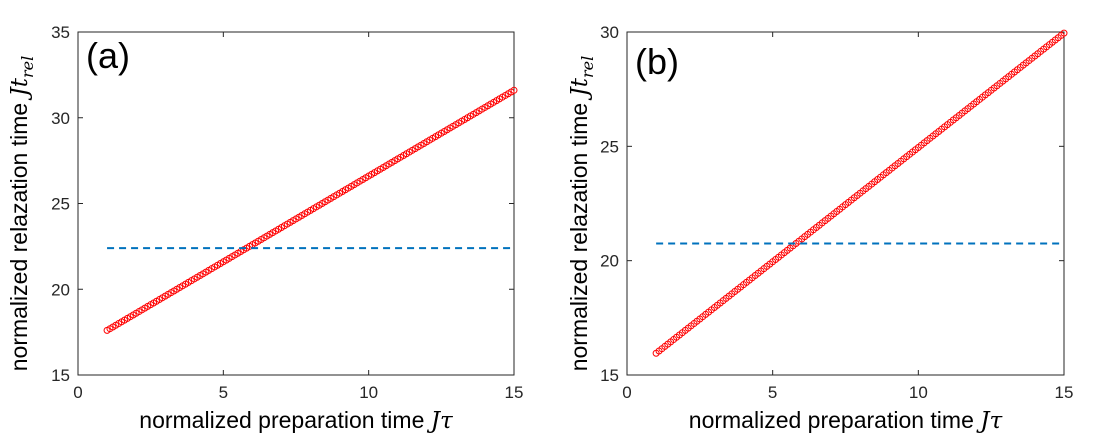 This screenshot has height=433, width=1115. I want to click on panel-label: (b), so click(657, 61).